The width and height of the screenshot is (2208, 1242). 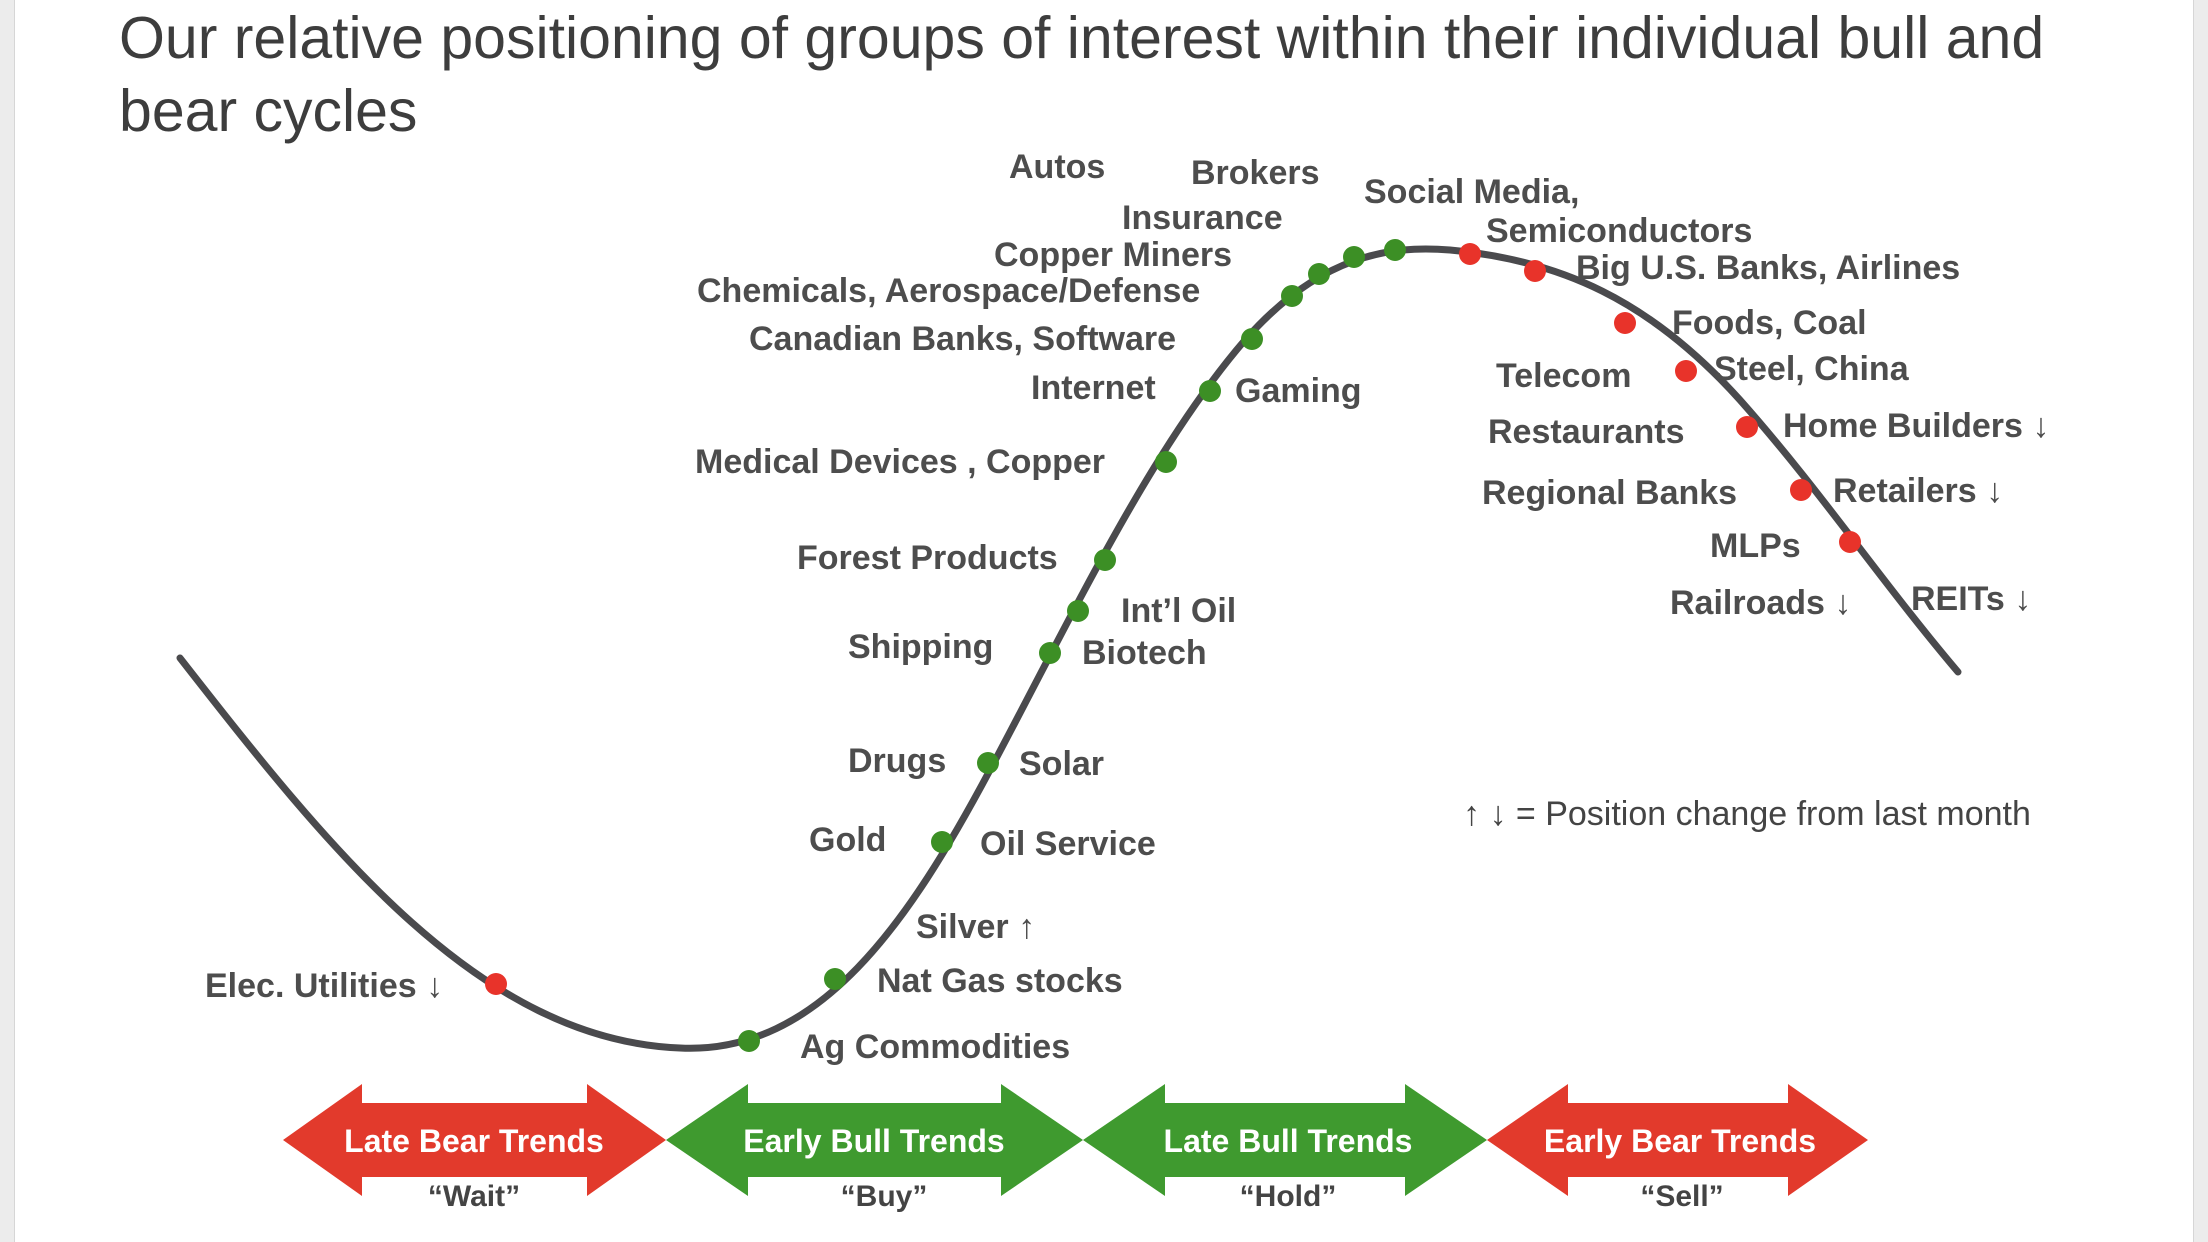 I want to click on label-oil-service: Oil Service, so click(x=1068, y=844).